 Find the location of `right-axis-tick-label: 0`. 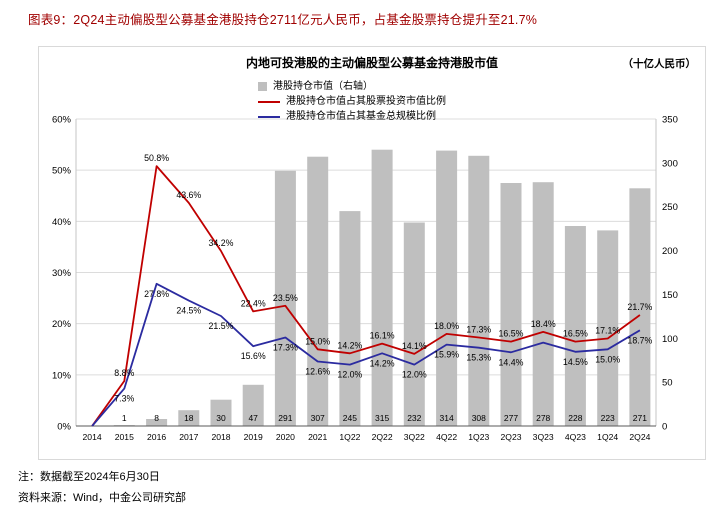

right-axis-tick-label: 0 is located at coordinates (664, 427).